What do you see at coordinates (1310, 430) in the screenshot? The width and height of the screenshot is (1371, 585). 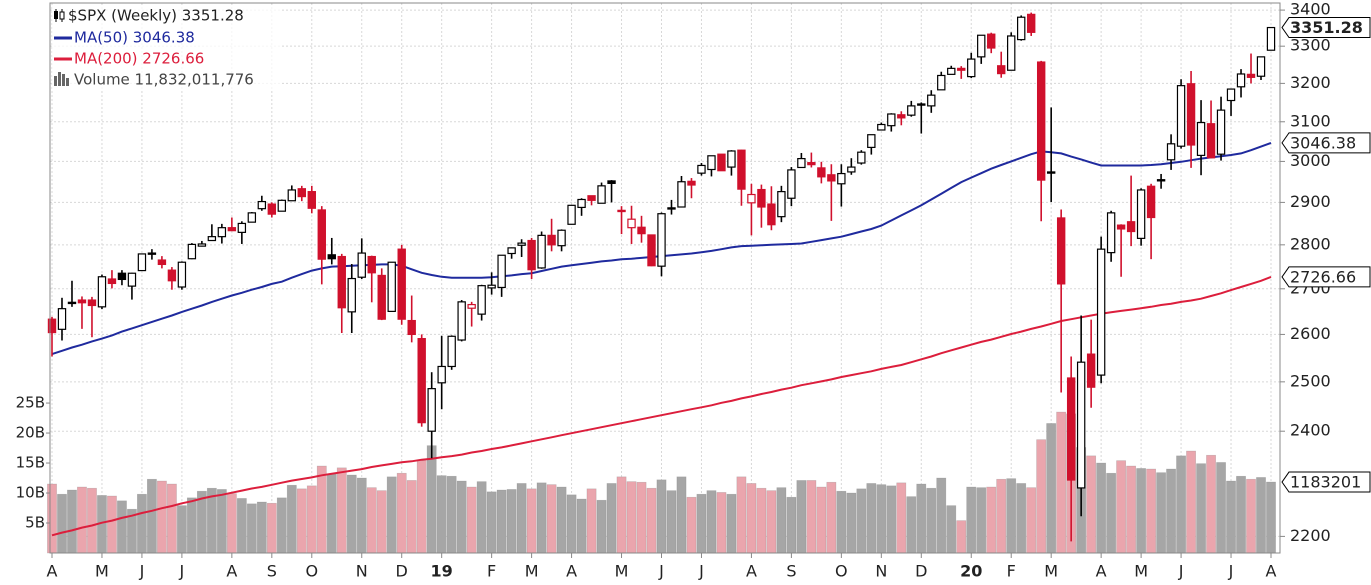 I see `y-tick-label: 2400` at bounding box center [1310, 430].